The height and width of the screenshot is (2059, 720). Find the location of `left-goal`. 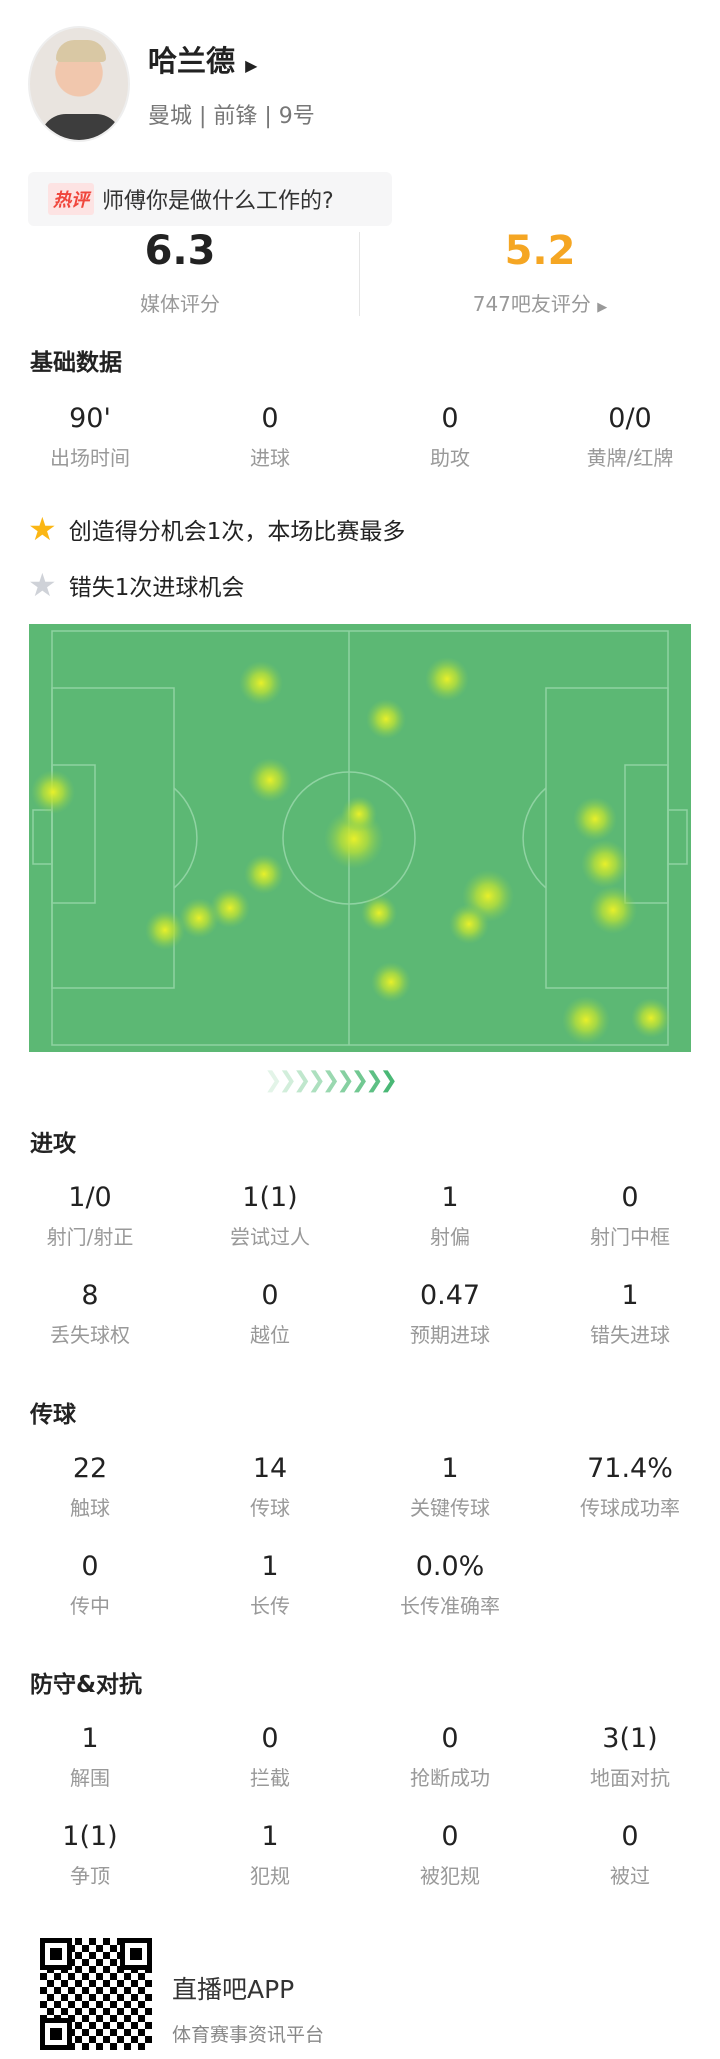

left-goal is located at coordinates (42, 837).